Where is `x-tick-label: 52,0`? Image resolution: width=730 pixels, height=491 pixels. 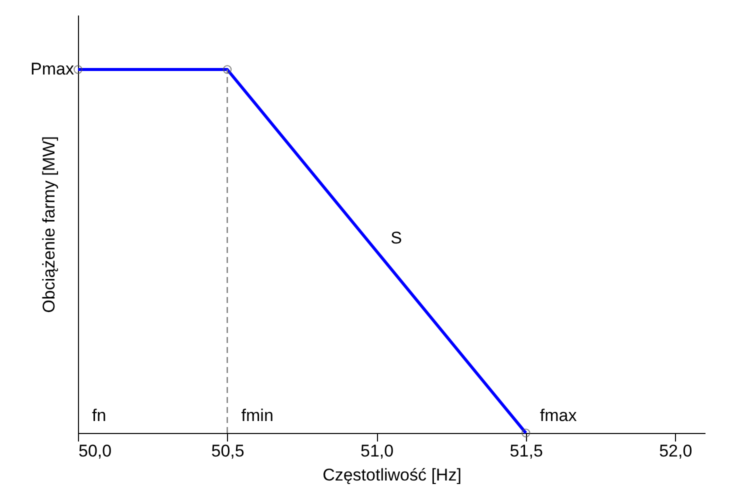
x-tick-label: 52,0 is located at coordinates (675, 451).